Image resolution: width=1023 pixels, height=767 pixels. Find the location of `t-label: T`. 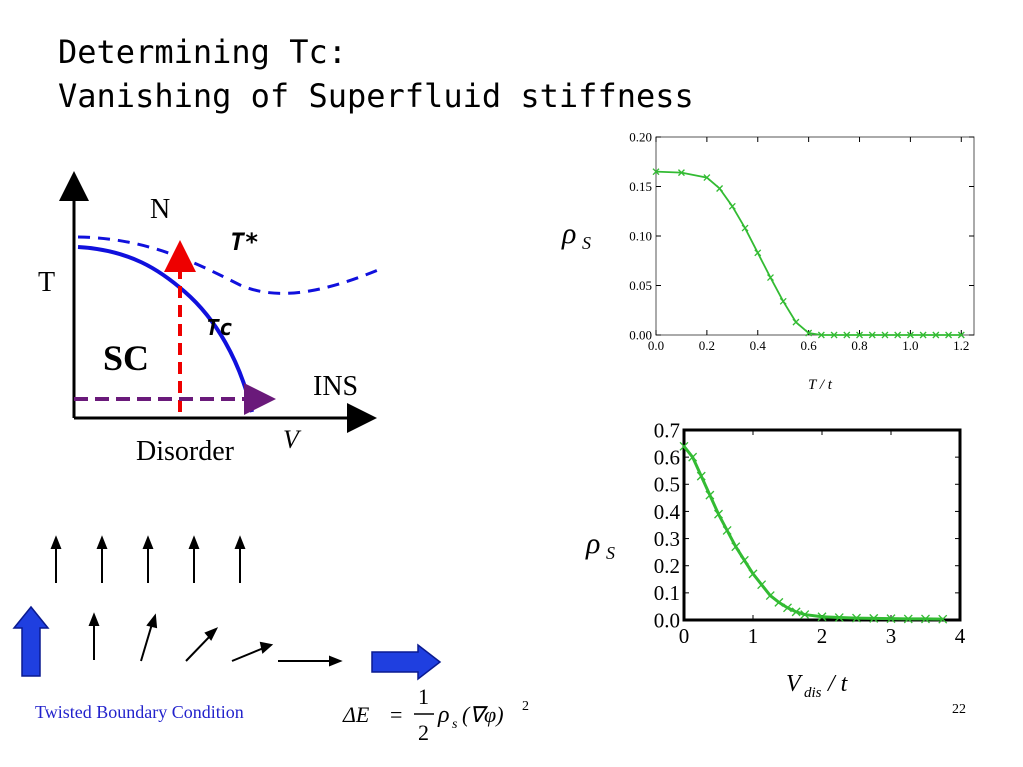

t-label: T is located at coordinates (46, 282).